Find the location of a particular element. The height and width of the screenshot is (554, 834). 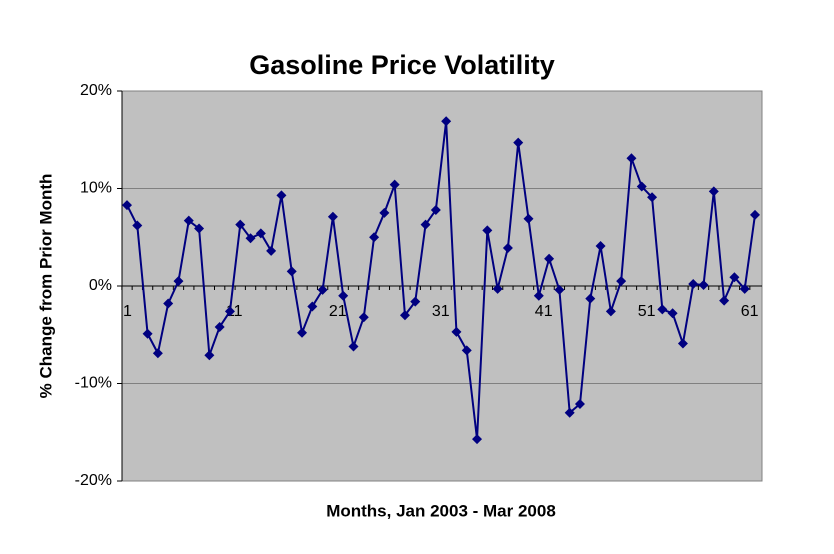

x-tick-label: 1 is located at coordinates (127, 311).